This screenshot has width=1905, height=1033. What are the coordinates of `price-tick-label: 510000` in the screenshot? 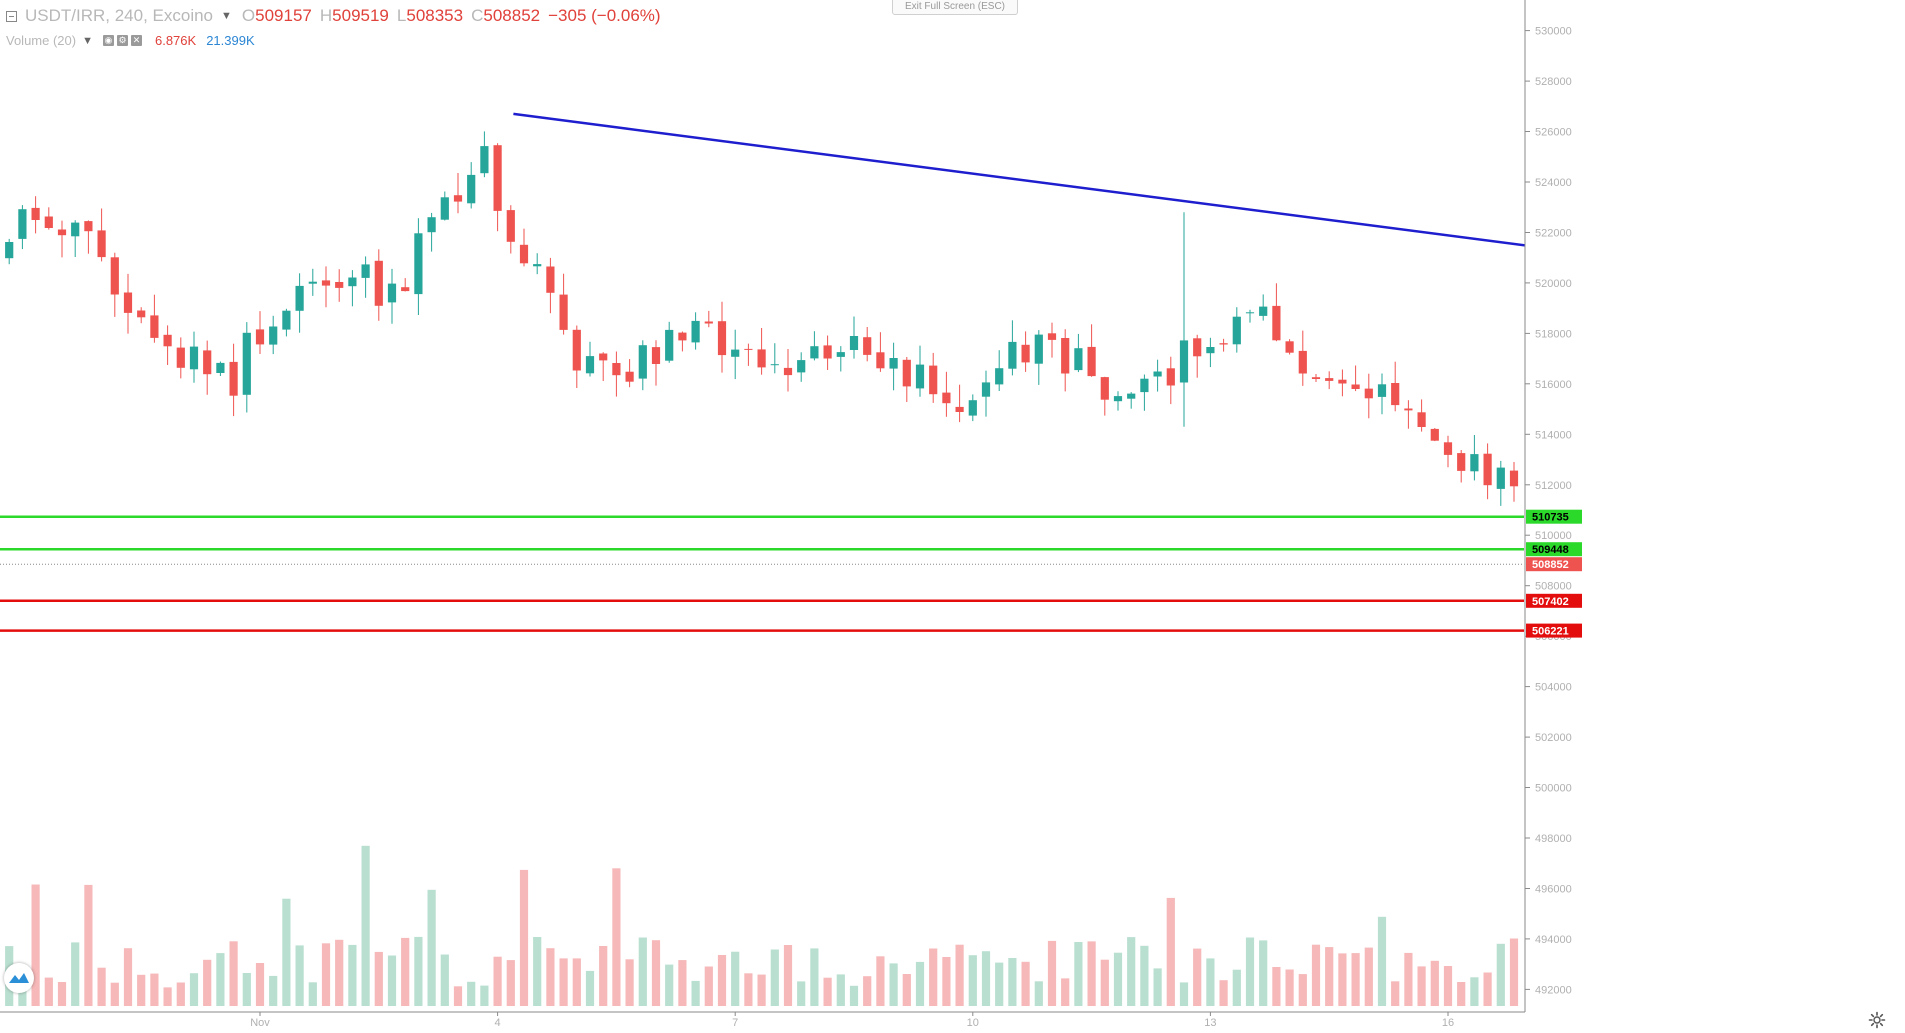 It's located at (1553, 536).